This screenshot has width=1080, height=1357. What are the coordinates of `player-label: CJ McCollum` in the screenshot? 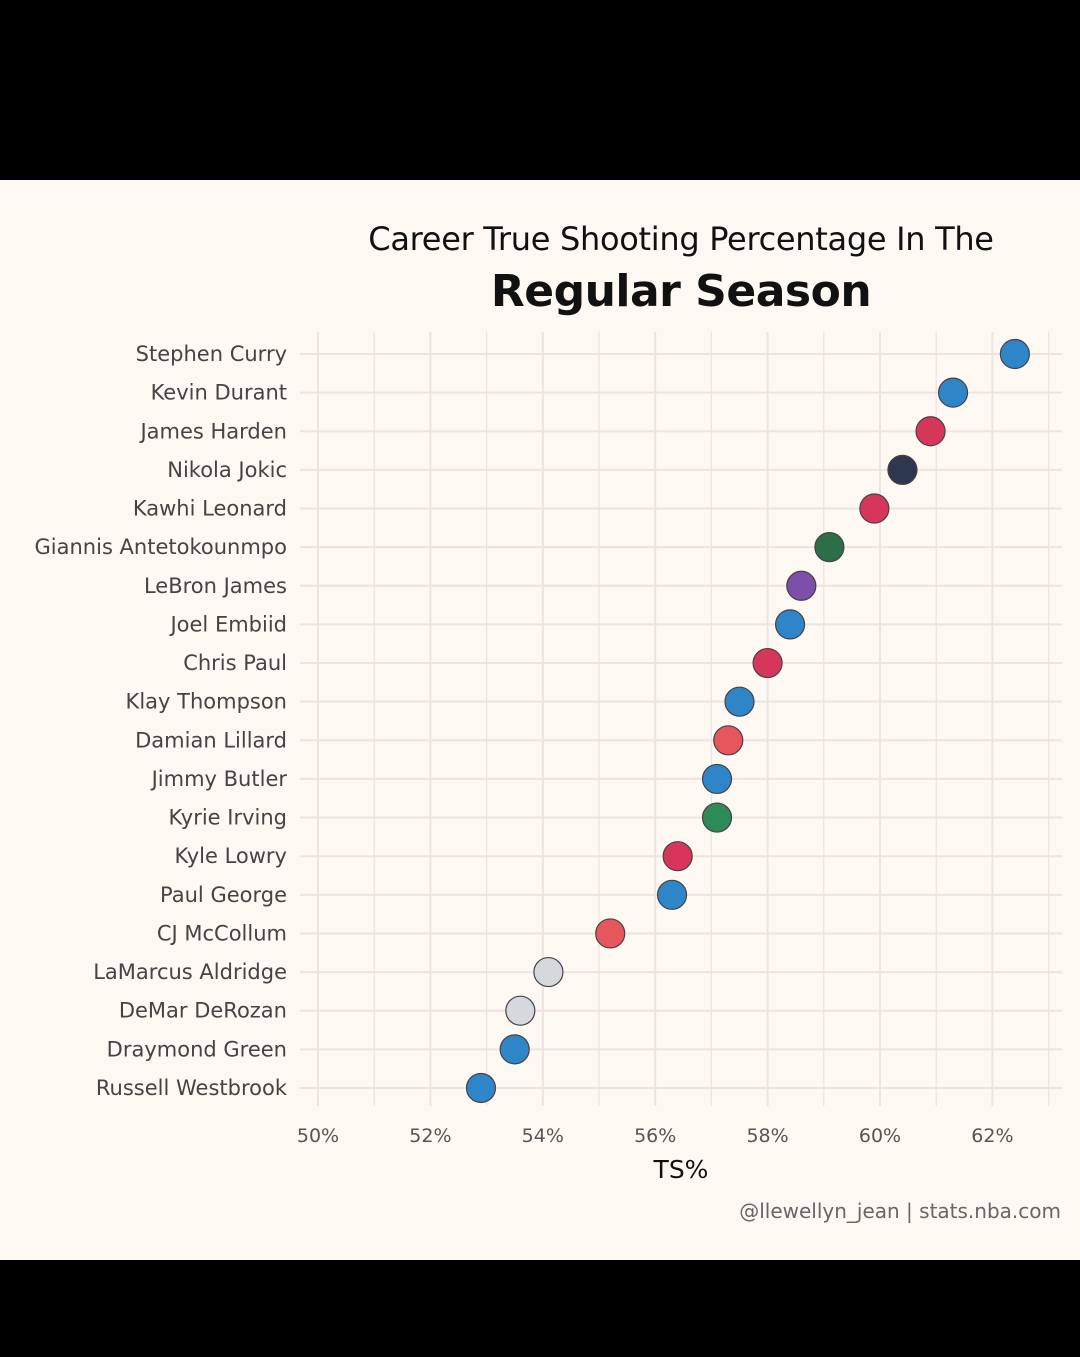 It's located at (222, 933).